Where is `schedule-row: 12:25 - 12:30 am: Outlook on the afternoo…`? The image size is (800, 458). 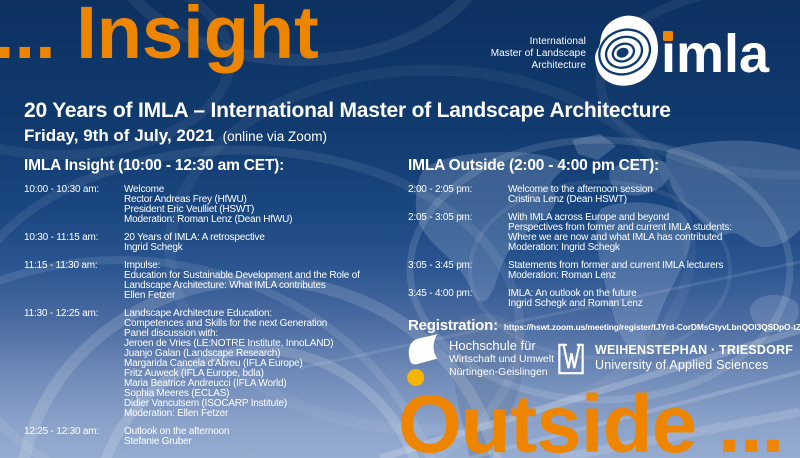
schedule-row: 12:25 - 12:30 am: Outlook on the afternoo… is located at coordinates (212, 437).